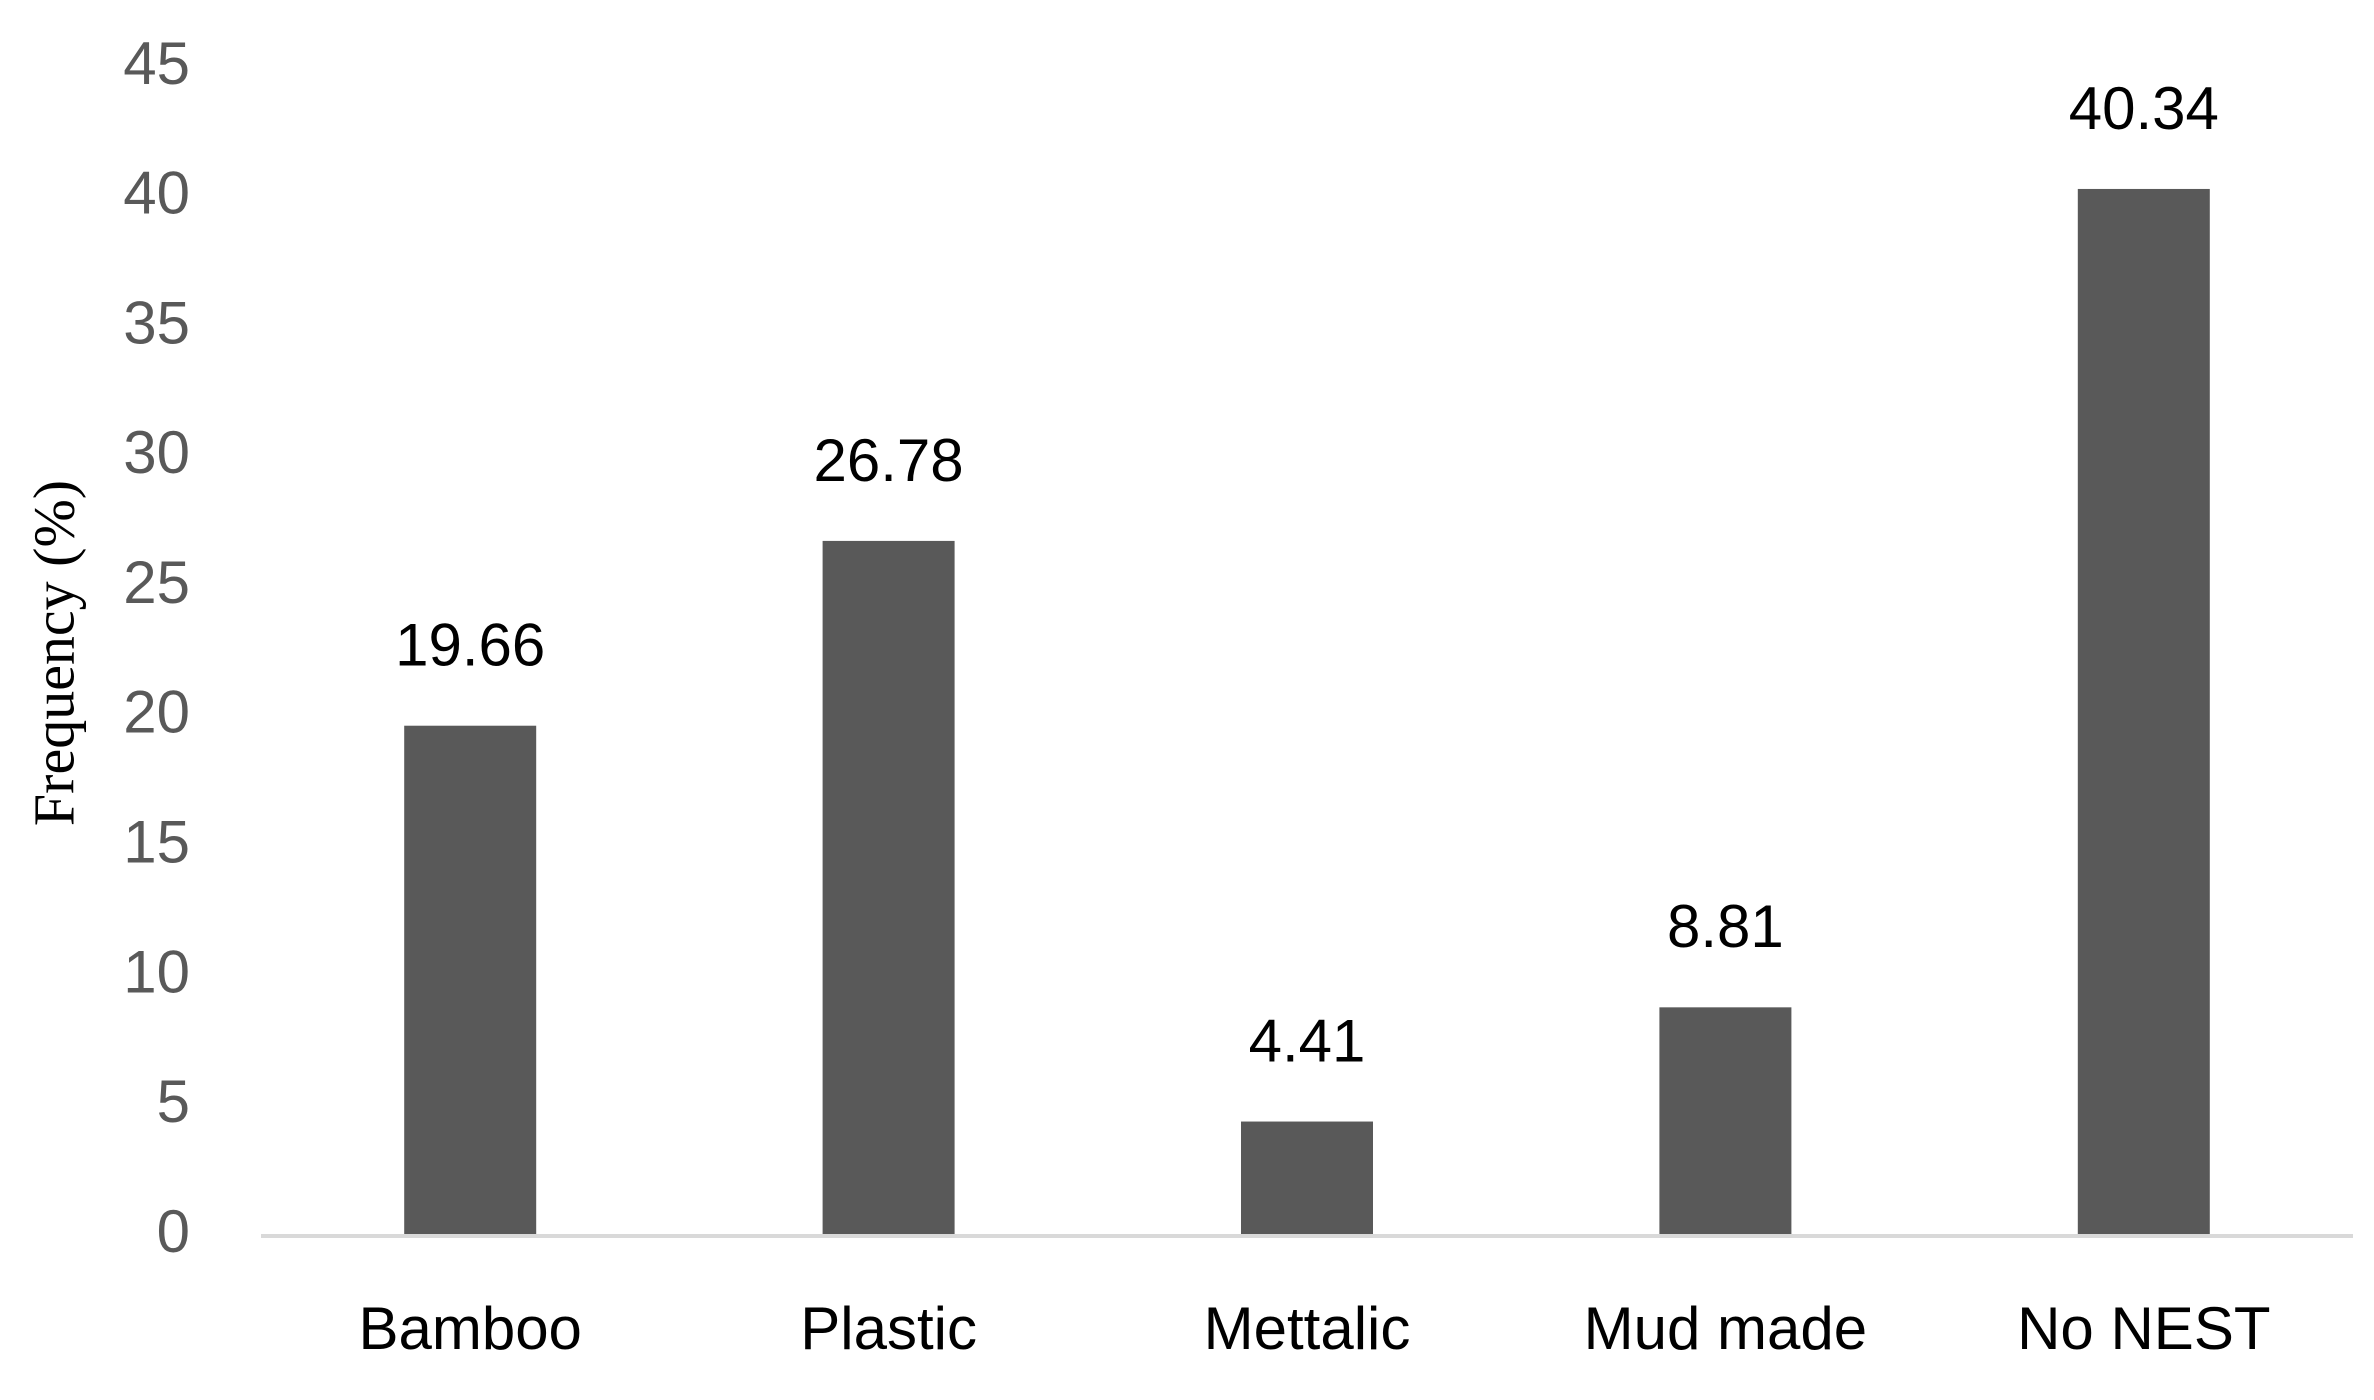 The width and height of the screenshot is (2374, 1400). I want to click on y-tick-label: 10, so click(156, 971).